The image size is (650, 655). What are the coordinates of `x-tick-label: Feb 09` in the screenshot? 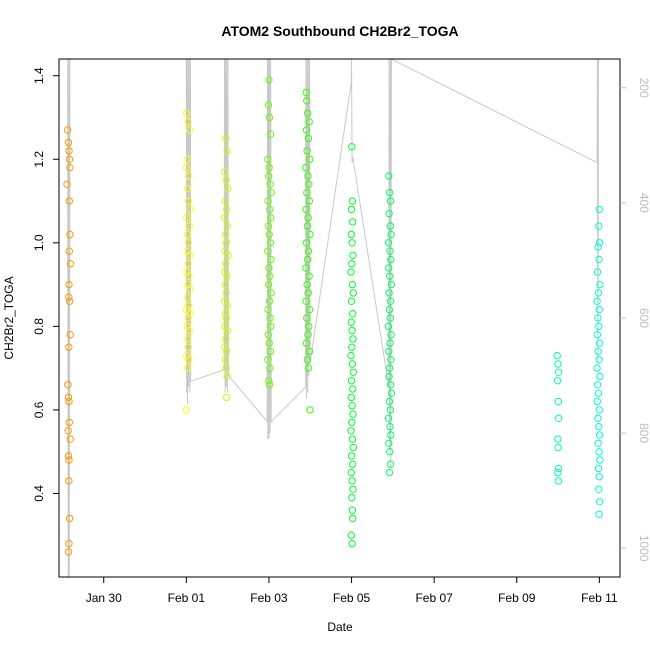 It's located at (517, 598).